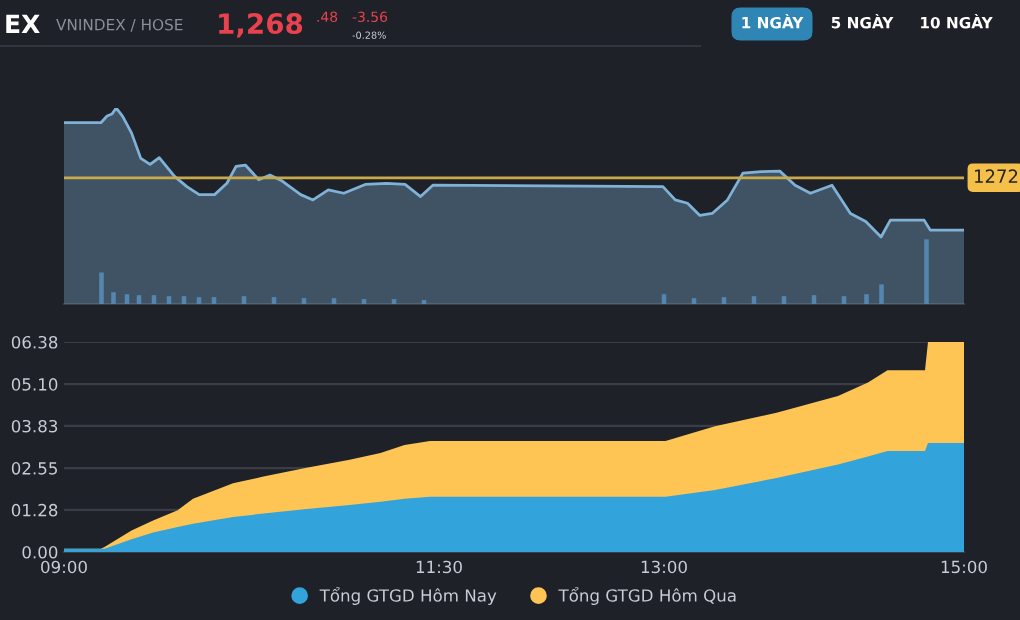 This screenshot has height=620, width=1020. I want to click on y-tick-label: 0.00, so click(40, 552).